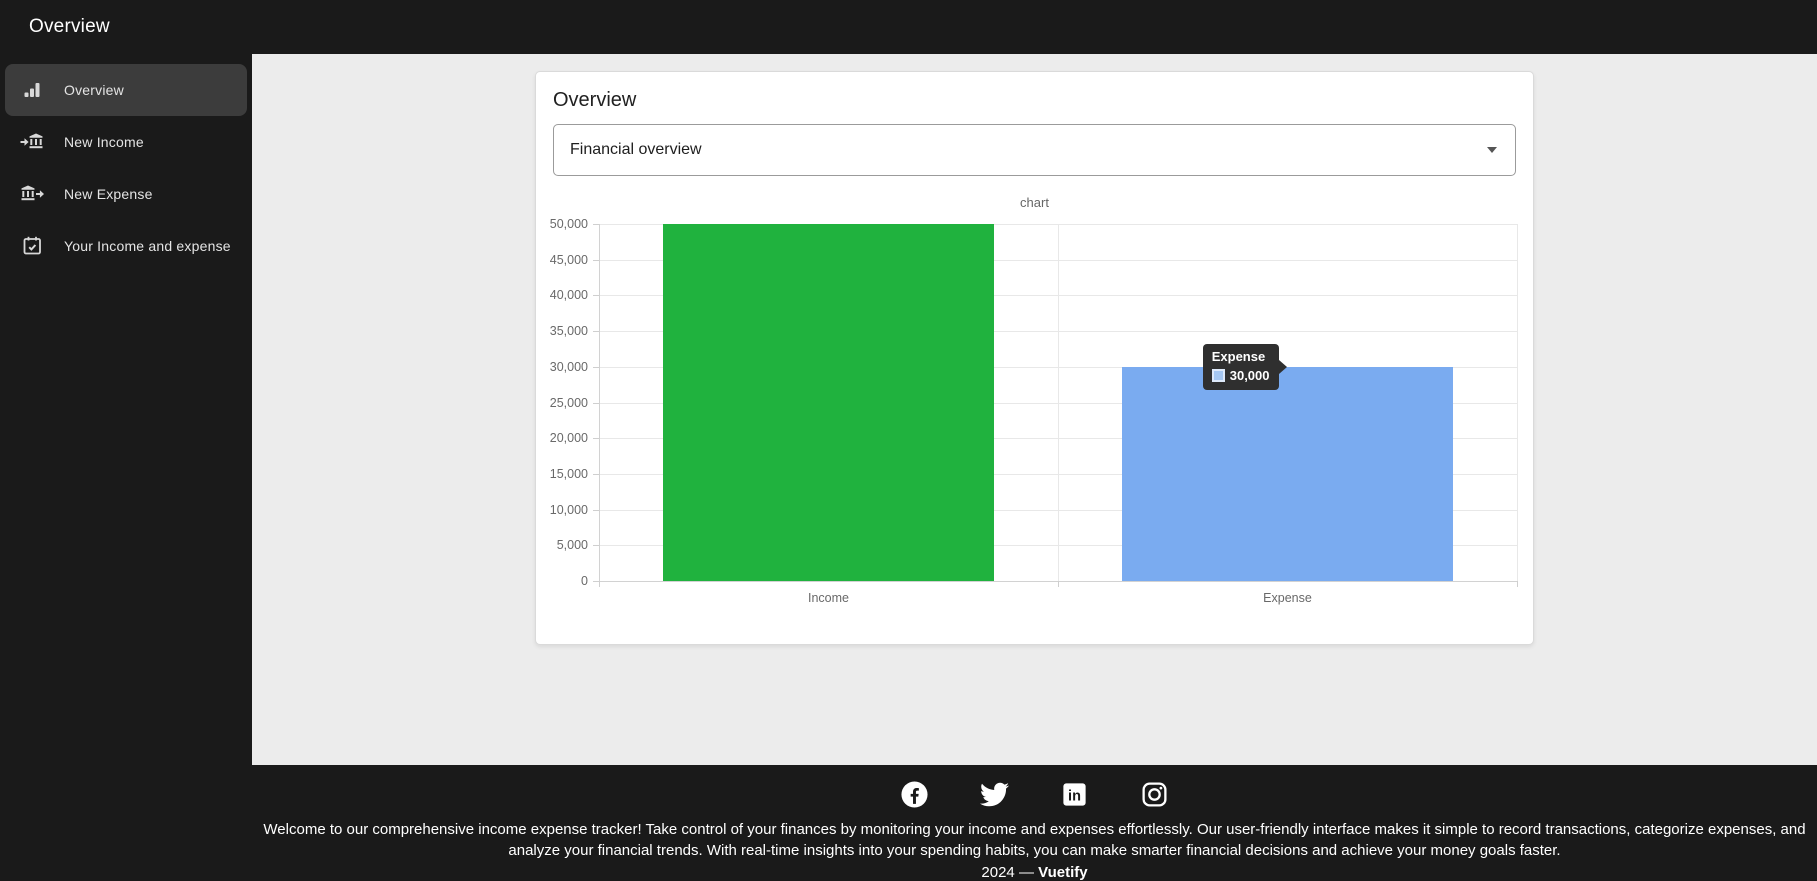 The width and height of the screenshot is (1817, 881). I want to click on income-bank-icon, so click(32, 142).